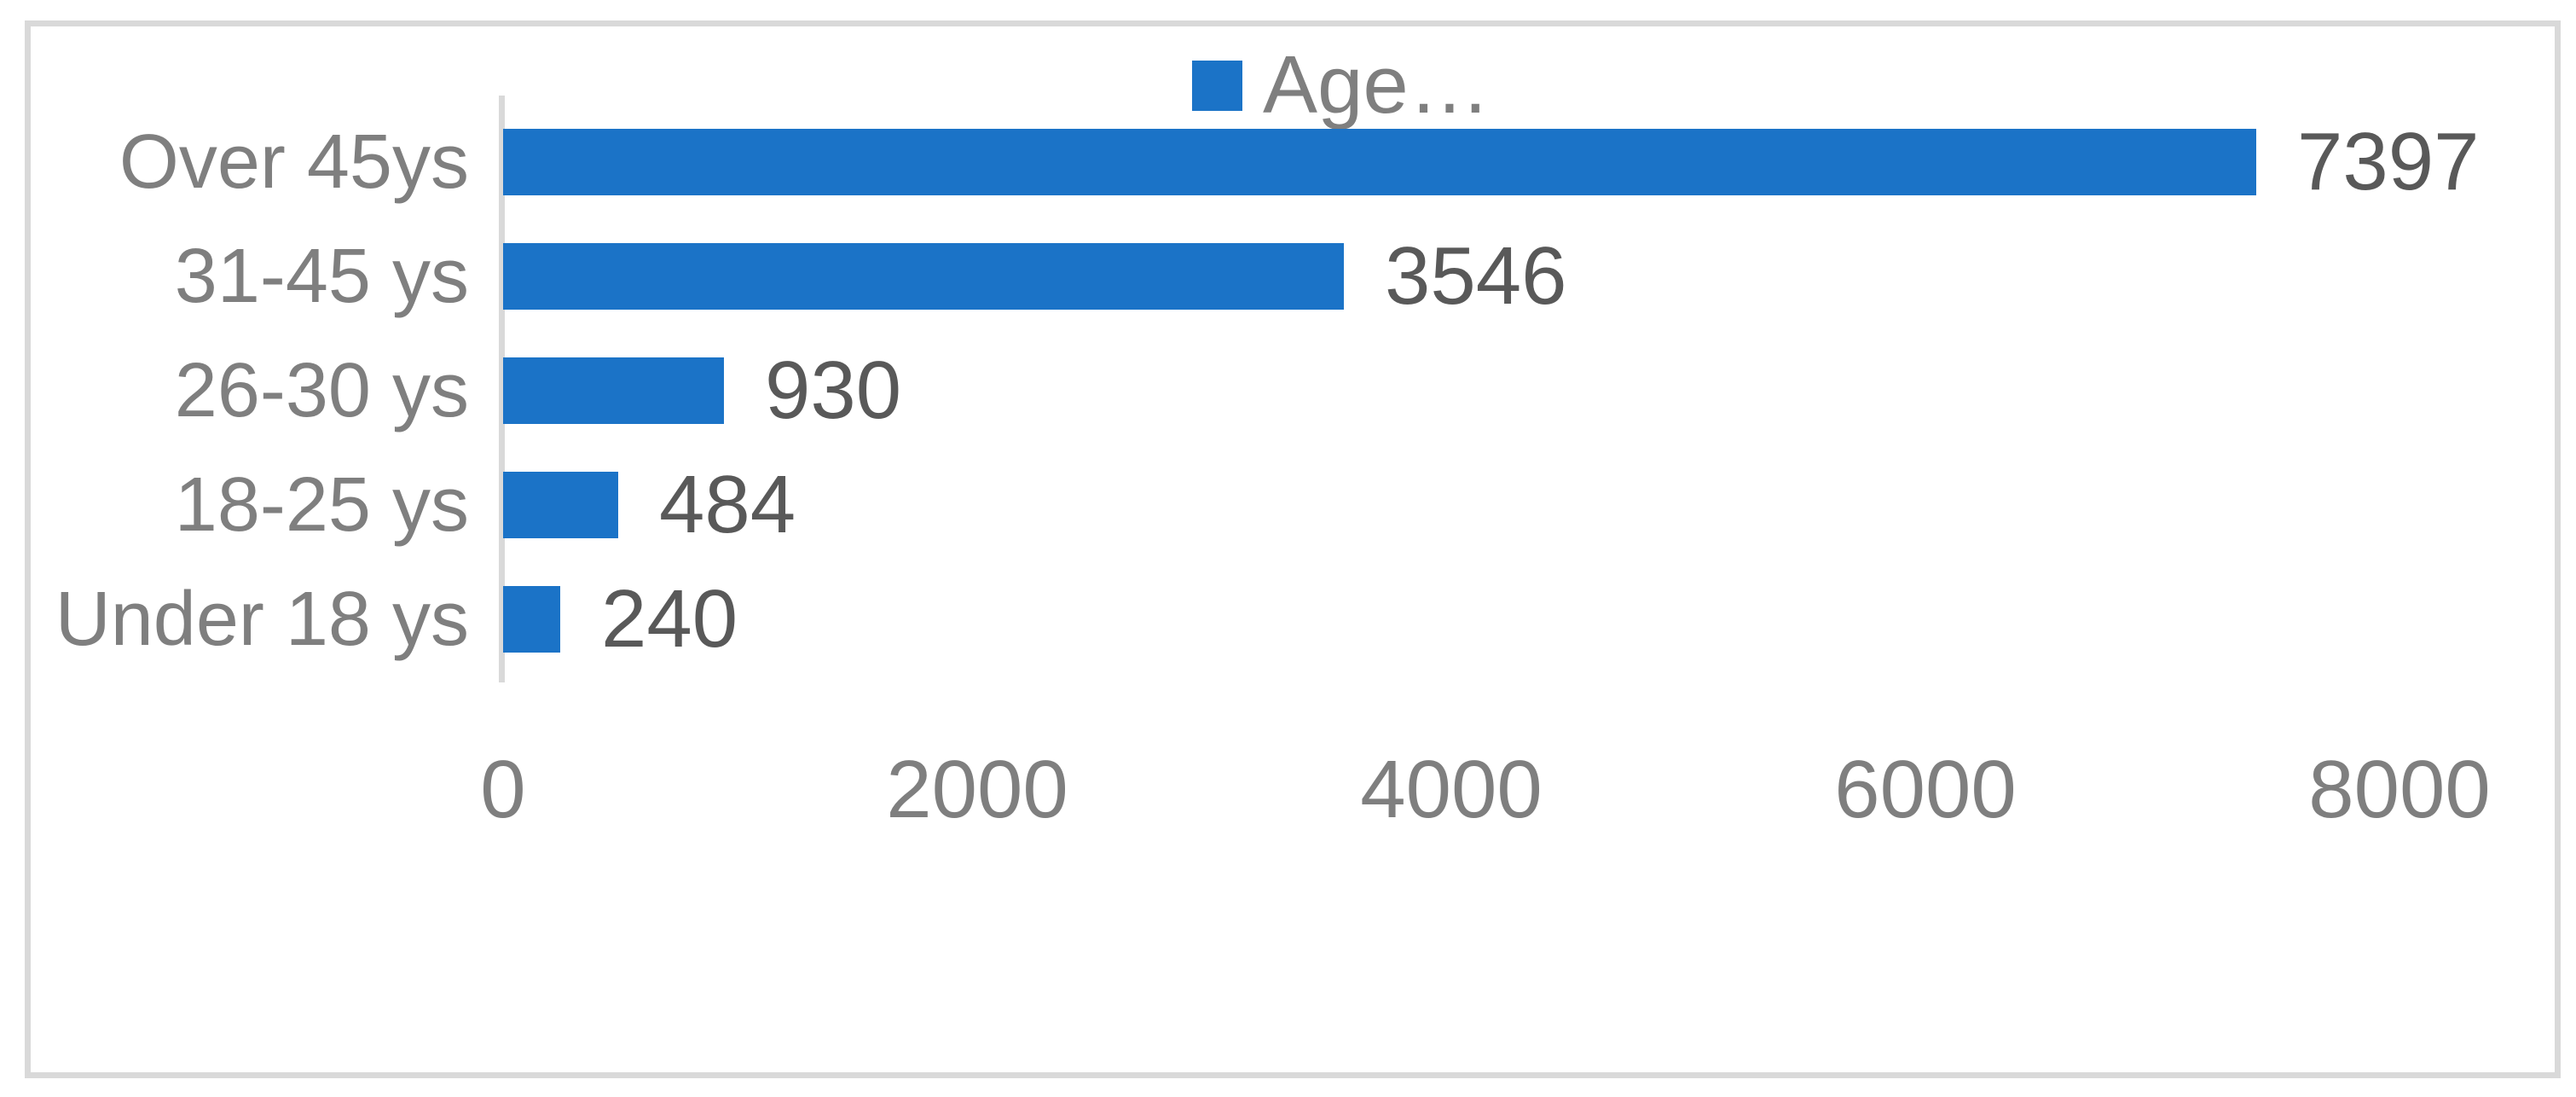  Describe the element at coordinates (502, 389) in the screenshot. I see `y-axis-line` at that location.